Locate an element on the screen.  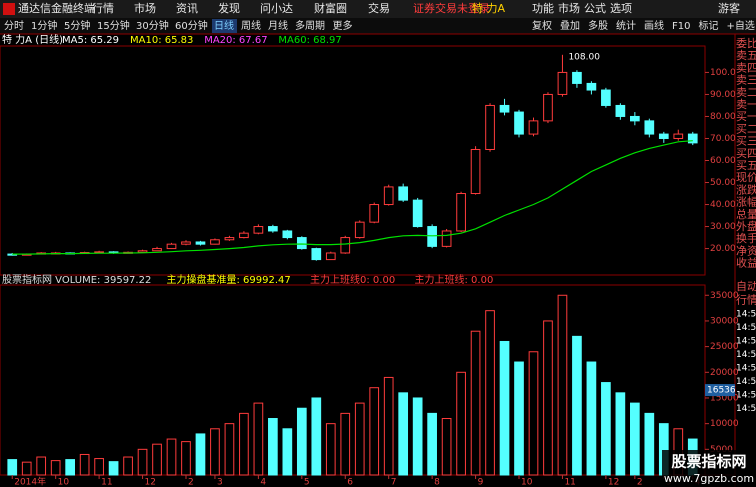
top-menu-item: 公式 is located at coordinates (595, 8).